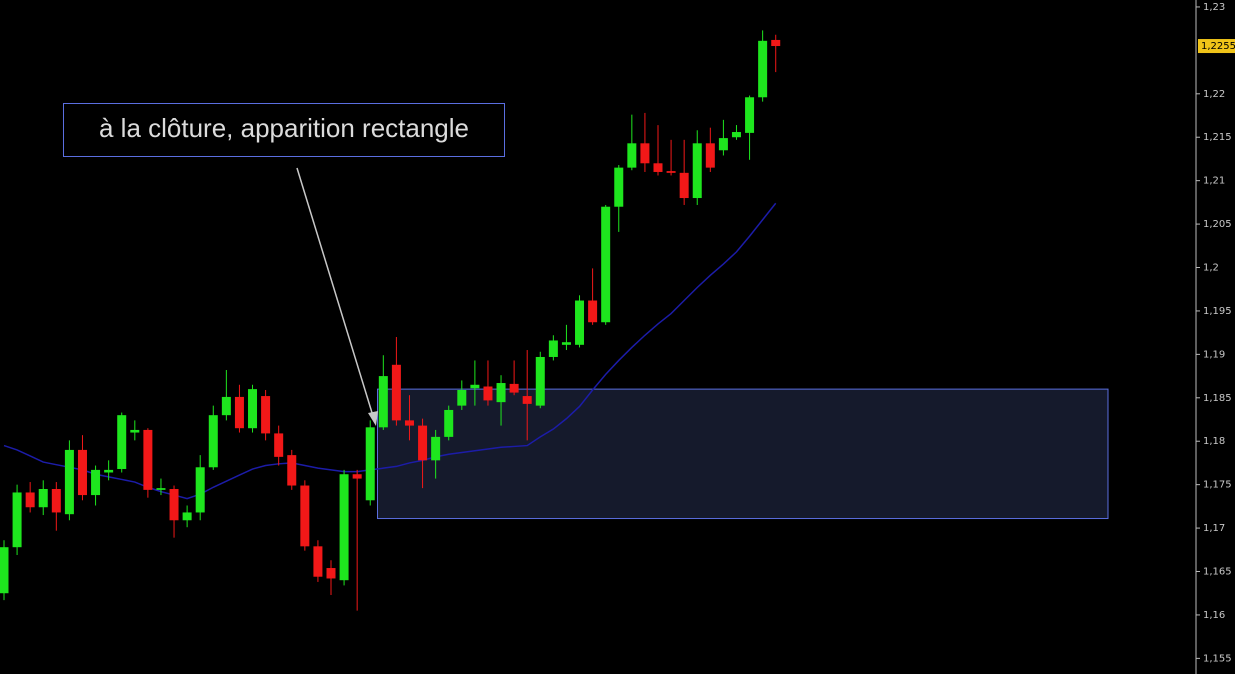 The height and width of the screenshot is (674, 1235). What do you see at coordinates (1214, 7) in the screenshot?
I see `y-tick-label: 1,23` at bounding box center [1214, 7].